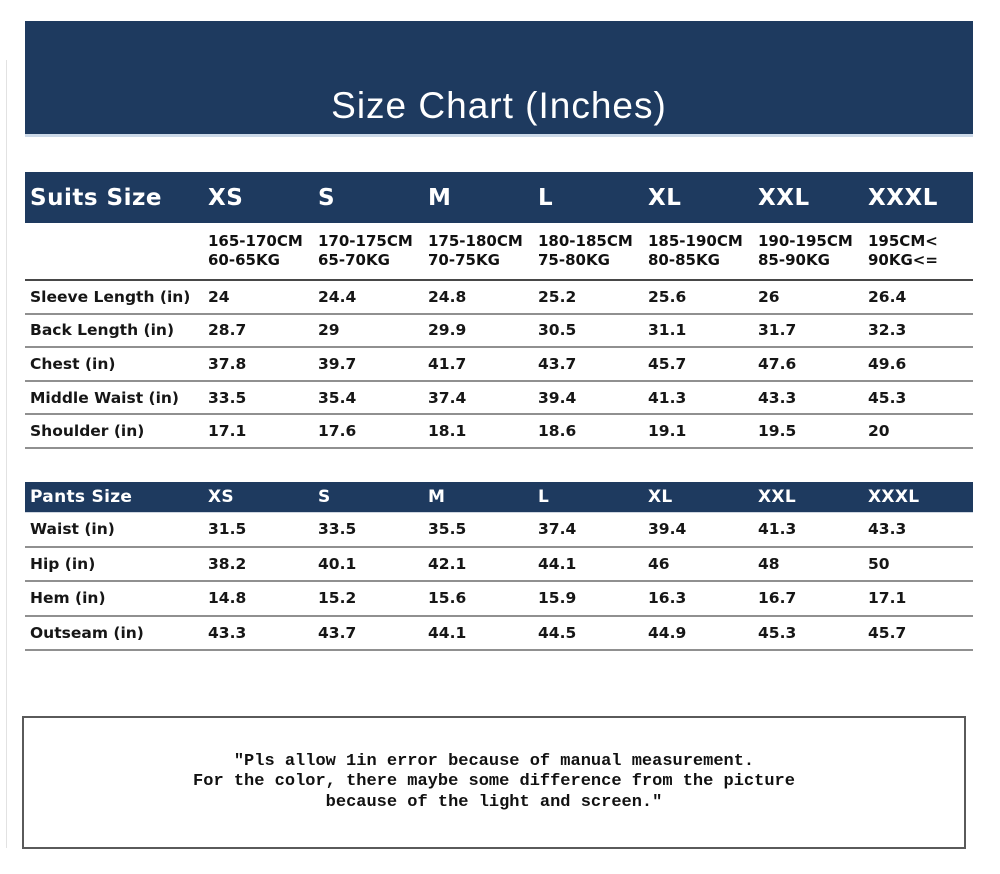 The height and width of the screenshot is (874, 1000). What do you see at coordinates (447, 563) in the screenshot?
I see `value-cell: 42.1` at bounding box center [447, 563].